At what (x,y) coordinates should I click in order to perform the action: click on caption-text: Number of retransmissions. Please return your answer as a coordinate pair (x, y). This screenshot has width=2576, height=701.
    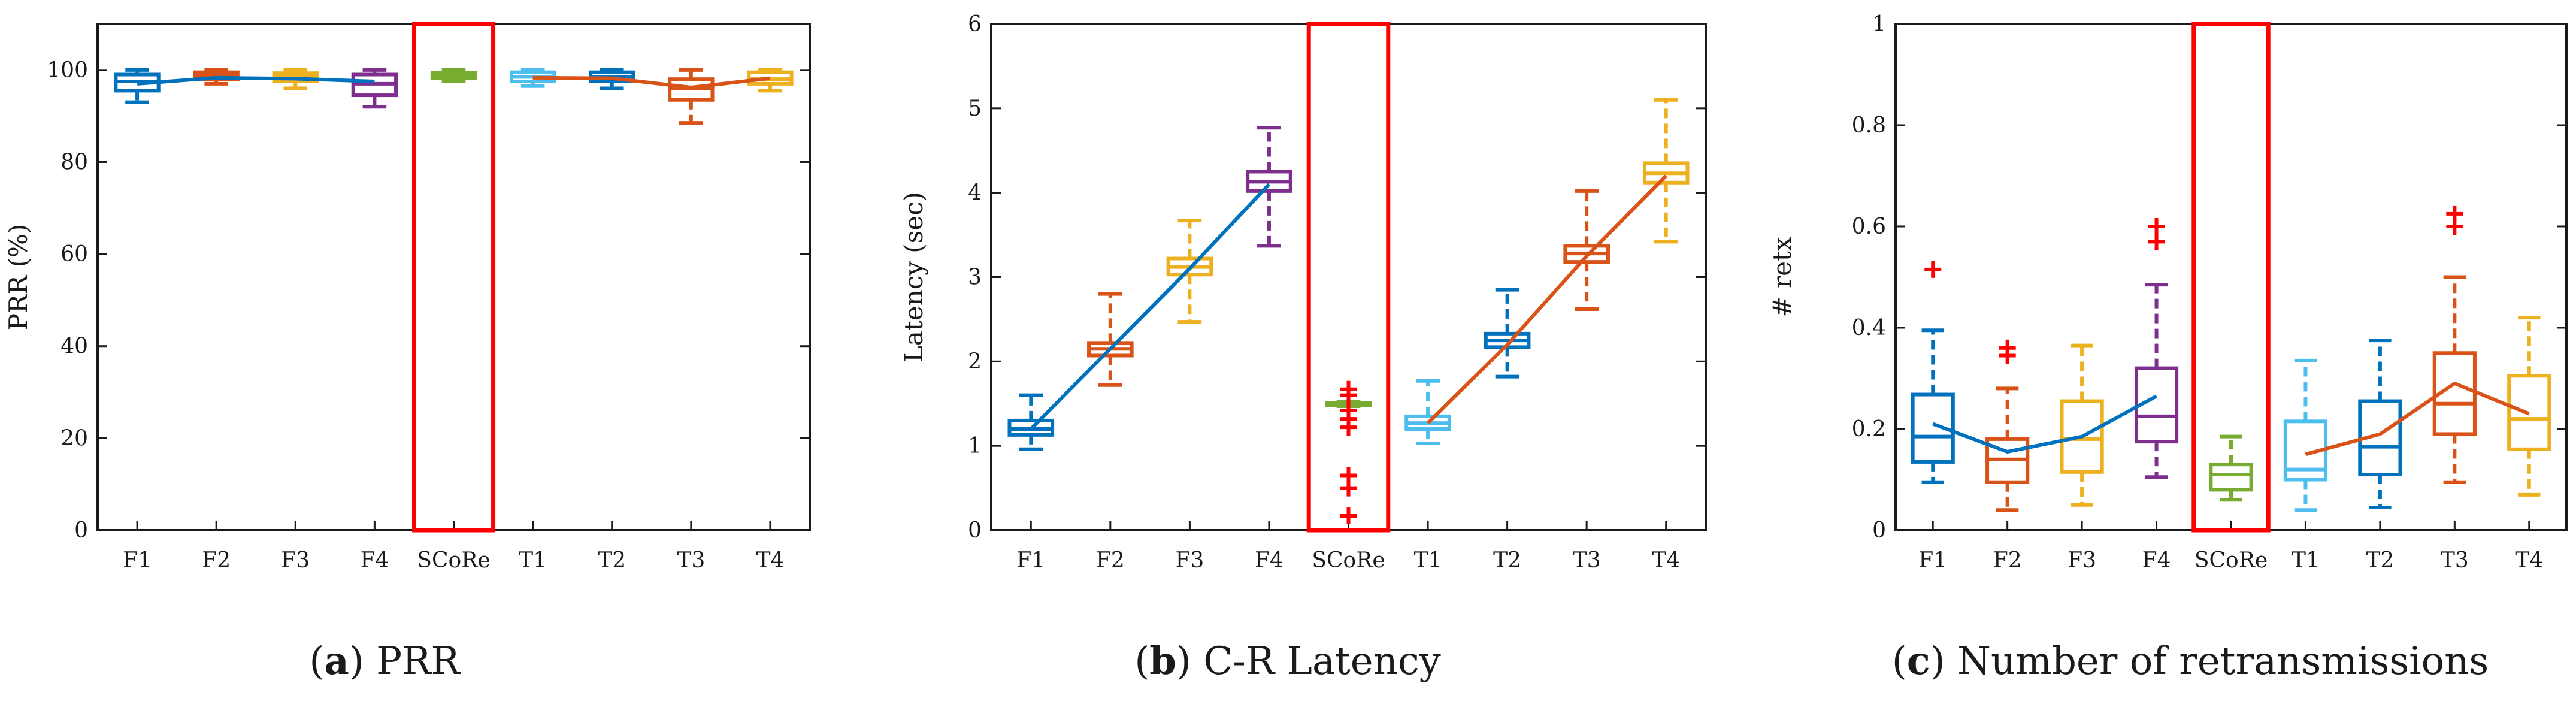
    Looking at the image, I should click on (2217, 661).